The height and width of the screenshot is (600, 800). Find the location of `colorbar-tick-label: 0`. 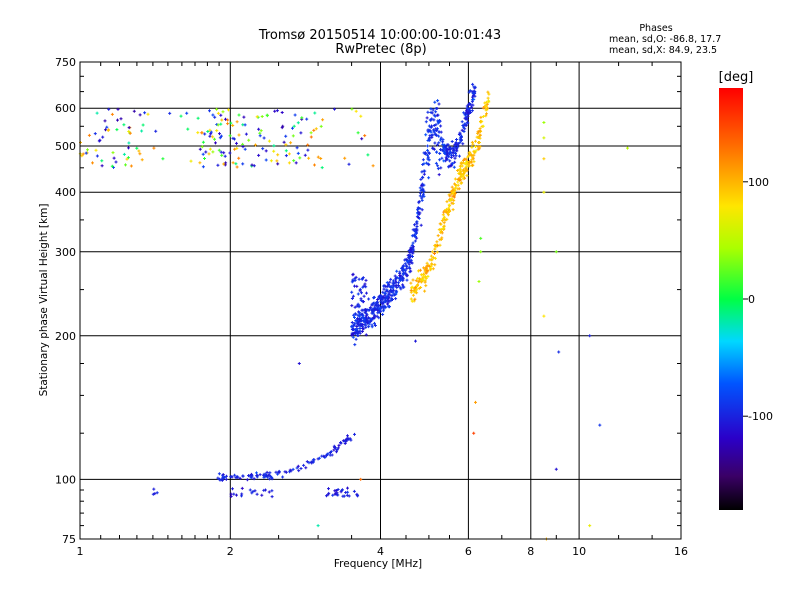

colorbar-tick-label: 0 is located at coordinates (751, 299).